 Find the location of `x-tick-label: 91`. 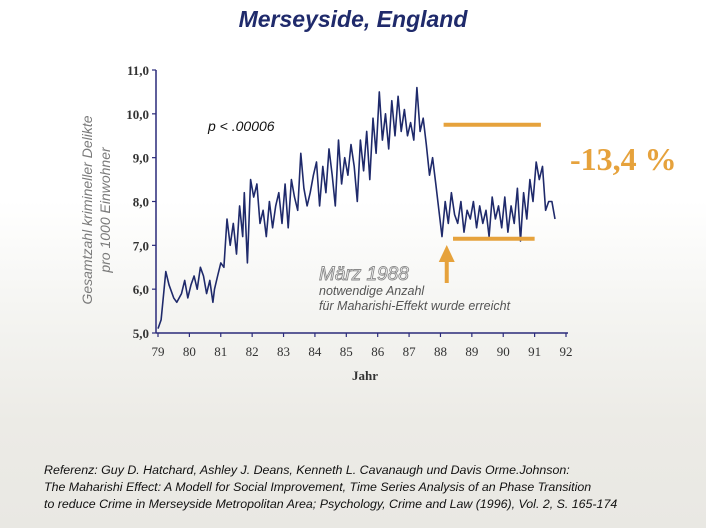

x-tick-label: 91 is located at coordinates (534, 351).